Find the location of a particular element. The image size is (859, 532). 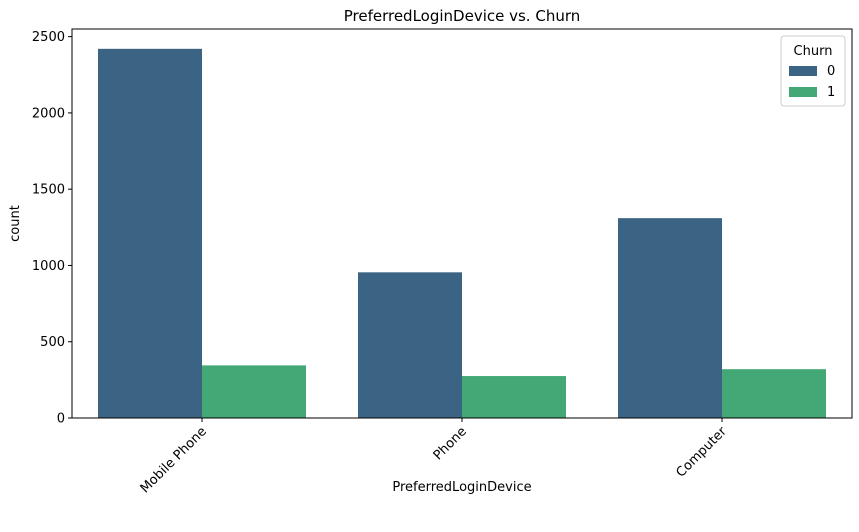

y-tick-label: 0 is located at coordinates (61, 419).